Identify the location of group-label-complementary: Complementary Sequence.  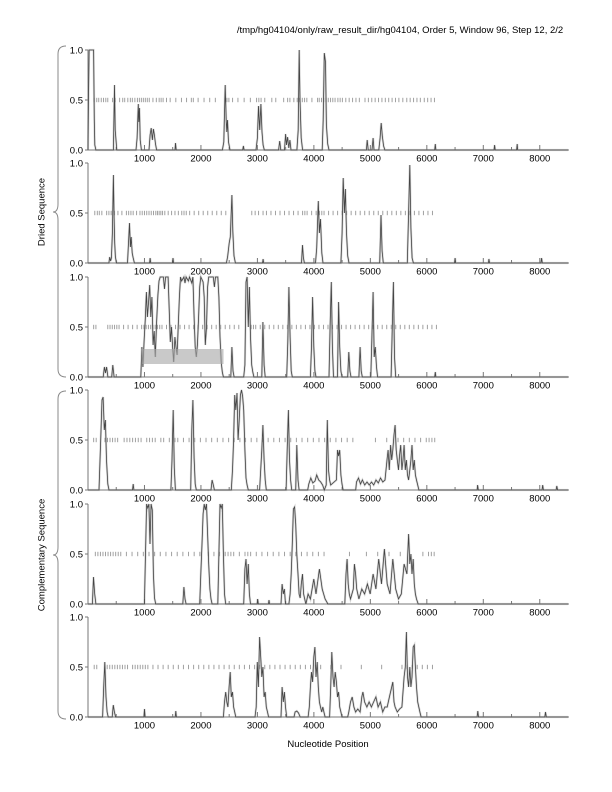
(42, 555).